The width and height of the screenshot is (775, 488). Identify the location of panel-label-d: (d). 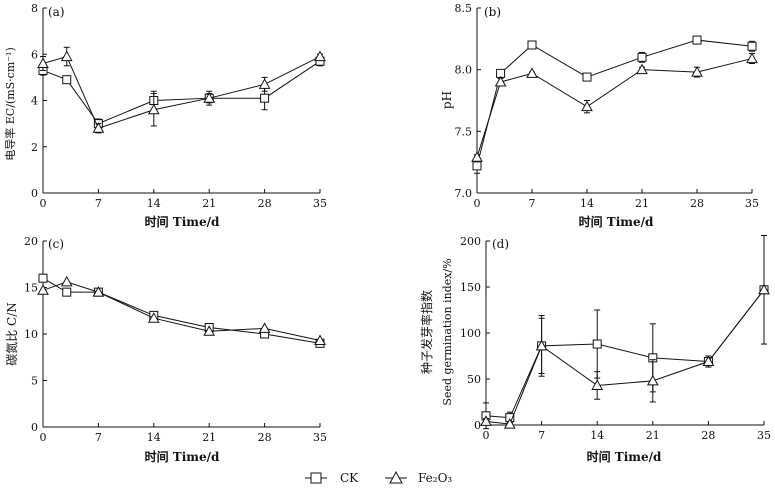
(500, 244).